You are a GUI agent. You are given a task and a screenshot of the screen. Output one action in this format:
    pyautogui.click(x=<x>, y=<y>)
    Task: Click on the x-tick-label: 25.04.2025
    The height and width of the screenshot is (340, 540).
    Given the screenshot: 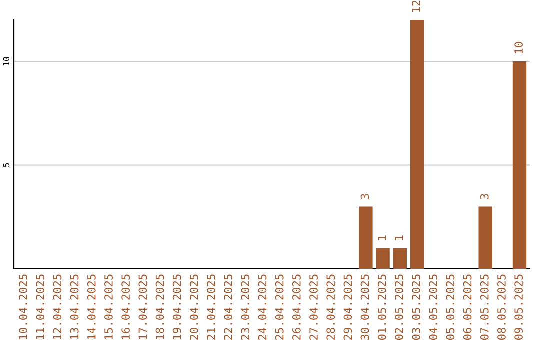 What is the action you would take?
    pyautogui.click(x=279, y=307)
    